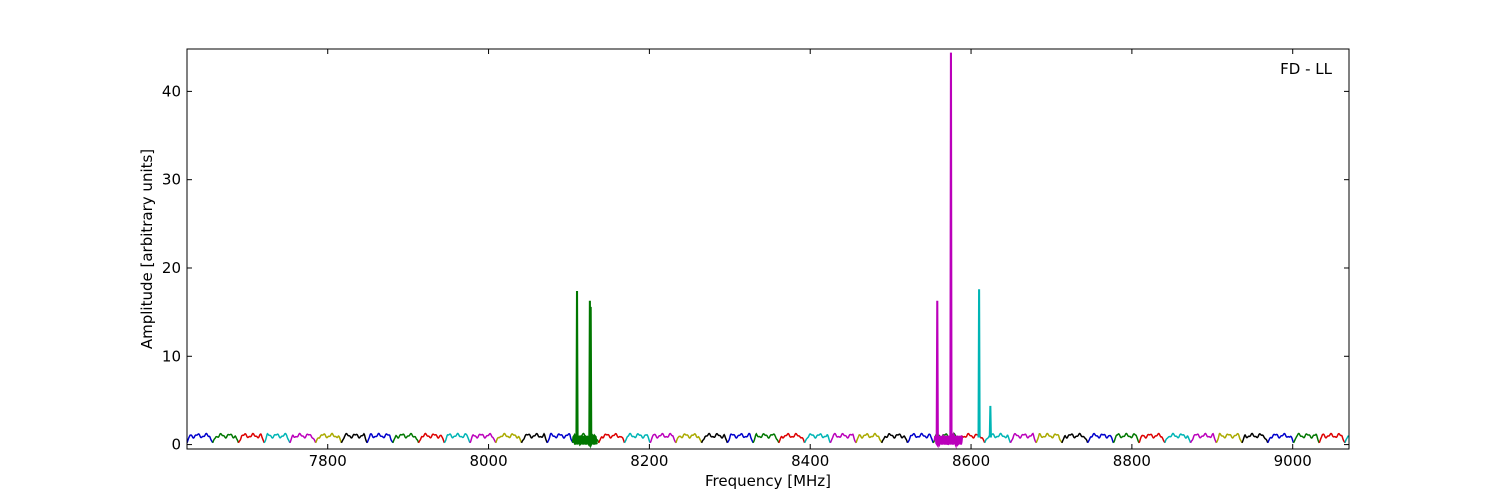 The height and width of the screenshot is (500, 1500). What do you see at coordinates (1293, 461) in the screenshot?
I see `x-tick-label: 9000` at bounding box center [1293, 461].